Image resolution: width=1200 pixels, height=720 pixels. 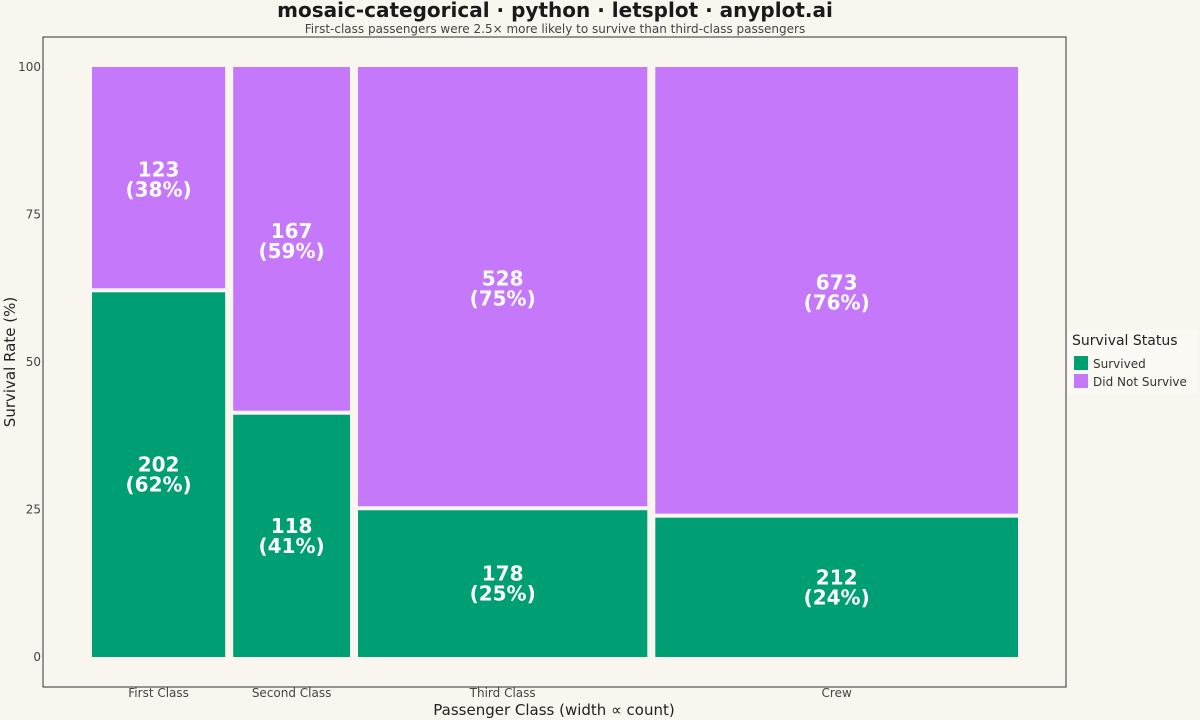 I want to click on y-tick-label: 50, so click(x=33, y=362).